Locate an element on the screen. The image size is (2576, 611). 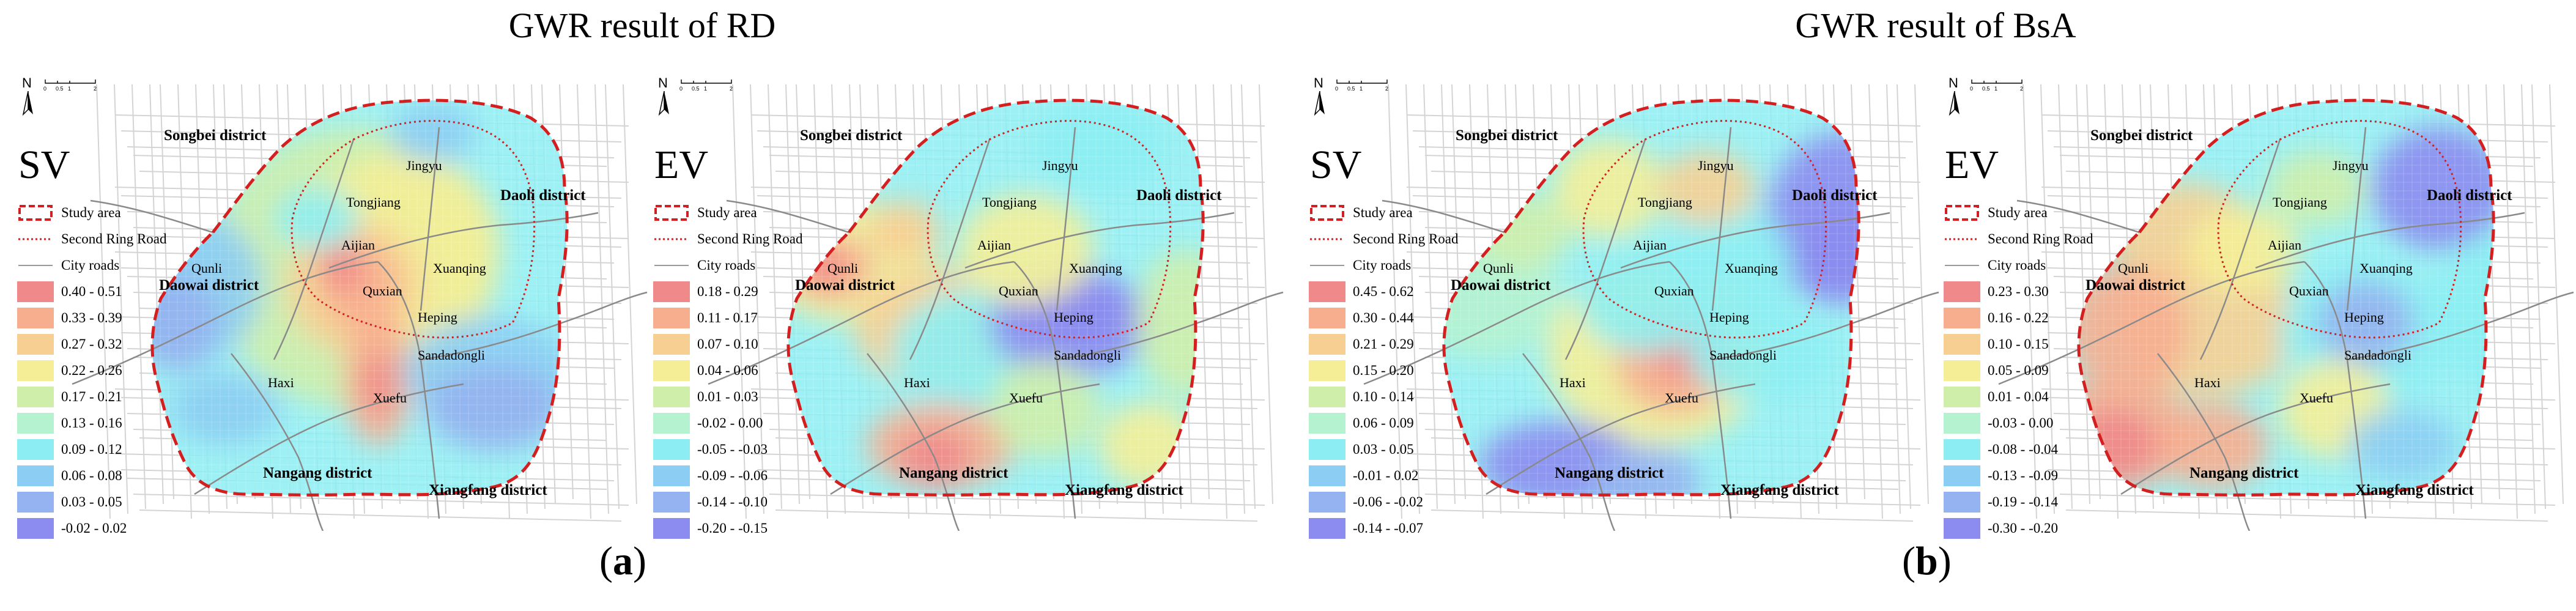
legend-class-label: -0.30 - -0.20 is located at coordinates (2023, 528).